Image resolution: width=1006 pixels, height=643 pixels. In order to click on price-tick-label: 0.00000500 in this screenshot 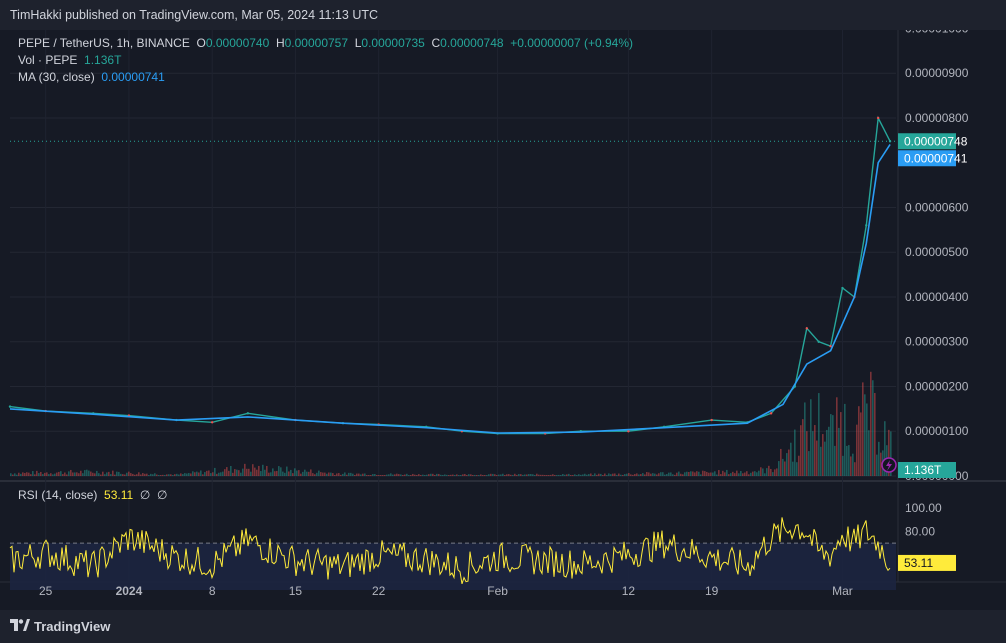, I will do `click(937, 252)`.